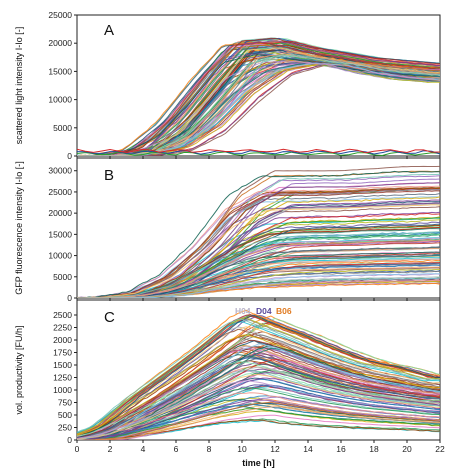 The image size is (461, 474). Describe the element at coordinates (62, 277) in the screenshot. I see `y-tick-label-B: 5000` at that location.